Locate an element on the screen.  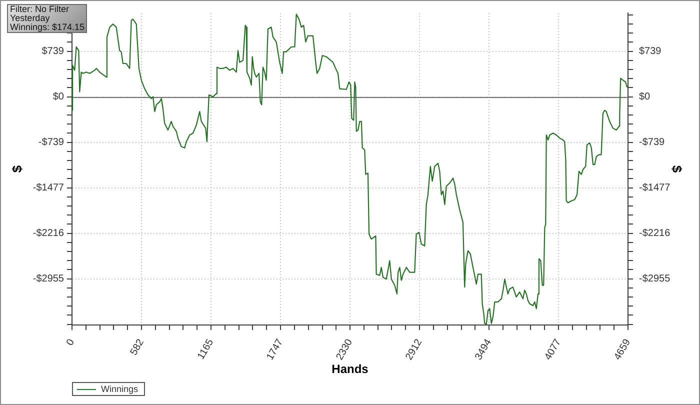
y-tick-label: -$2216 is located at coordinates (48, 234).